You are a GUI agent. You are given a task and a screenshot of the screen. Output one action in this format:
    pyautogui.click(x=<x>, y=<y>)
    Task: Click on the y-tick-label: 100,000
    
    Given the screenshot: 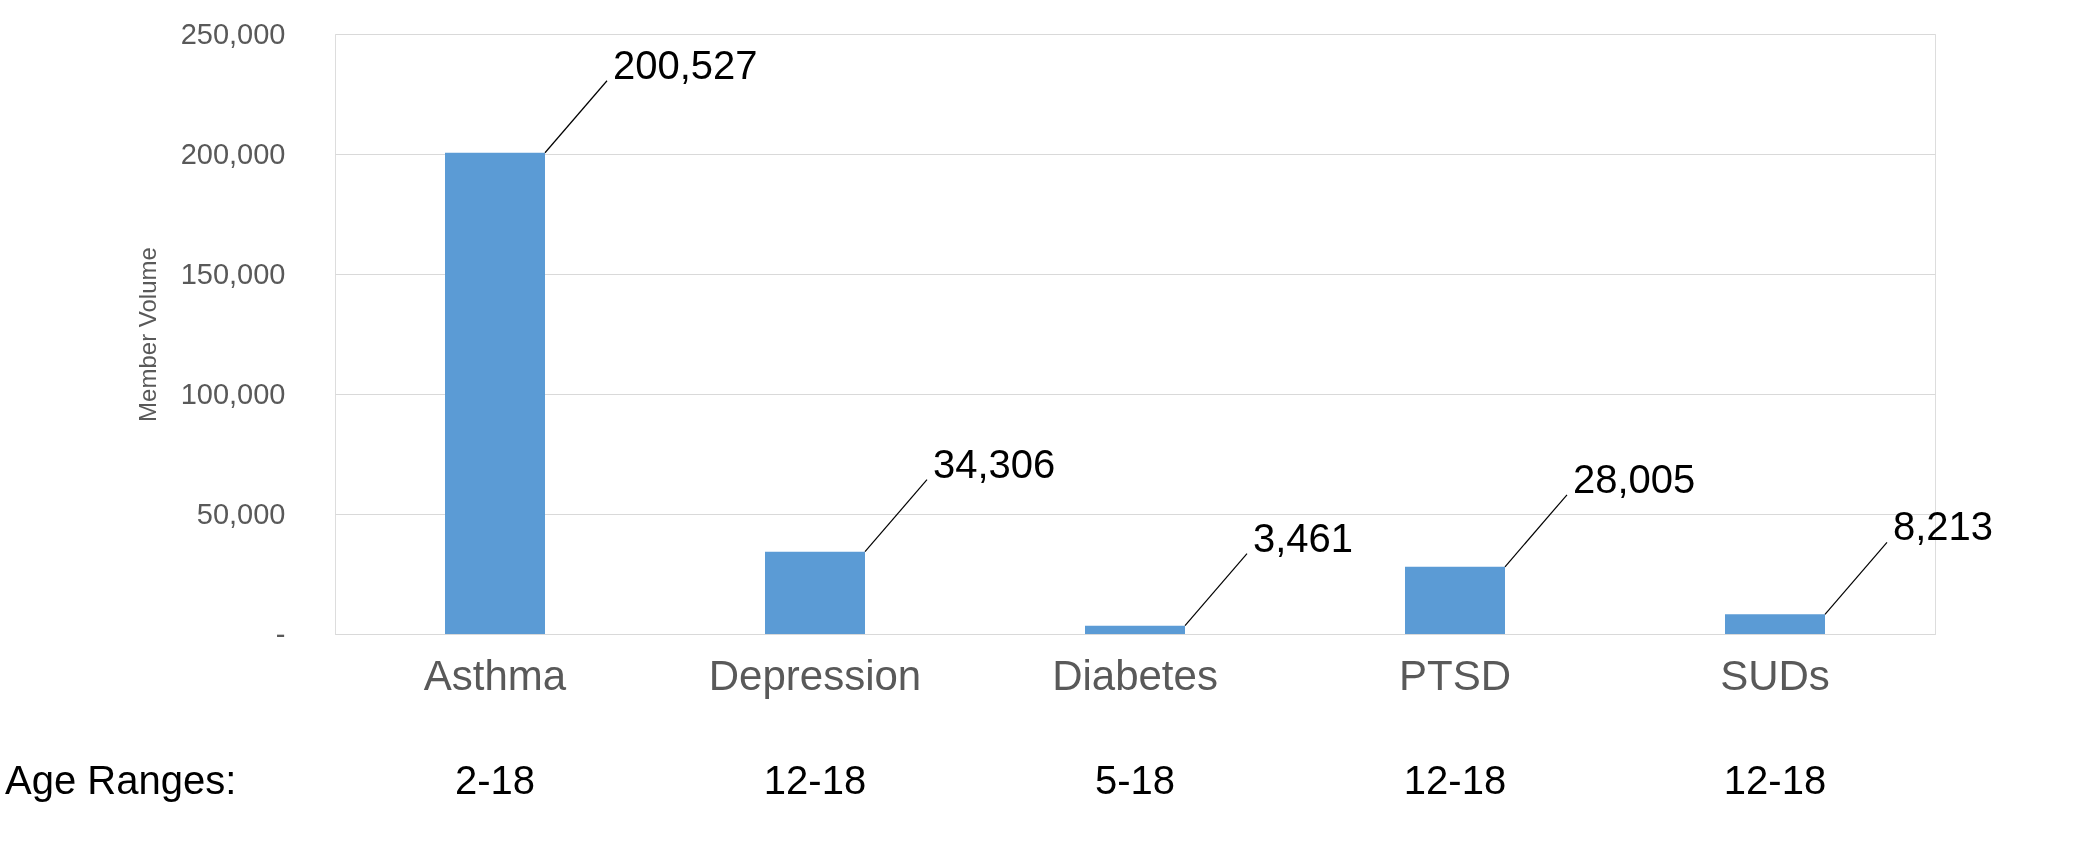 What is the action you would take?
    pyautogui.click(x=233, y=393)
    